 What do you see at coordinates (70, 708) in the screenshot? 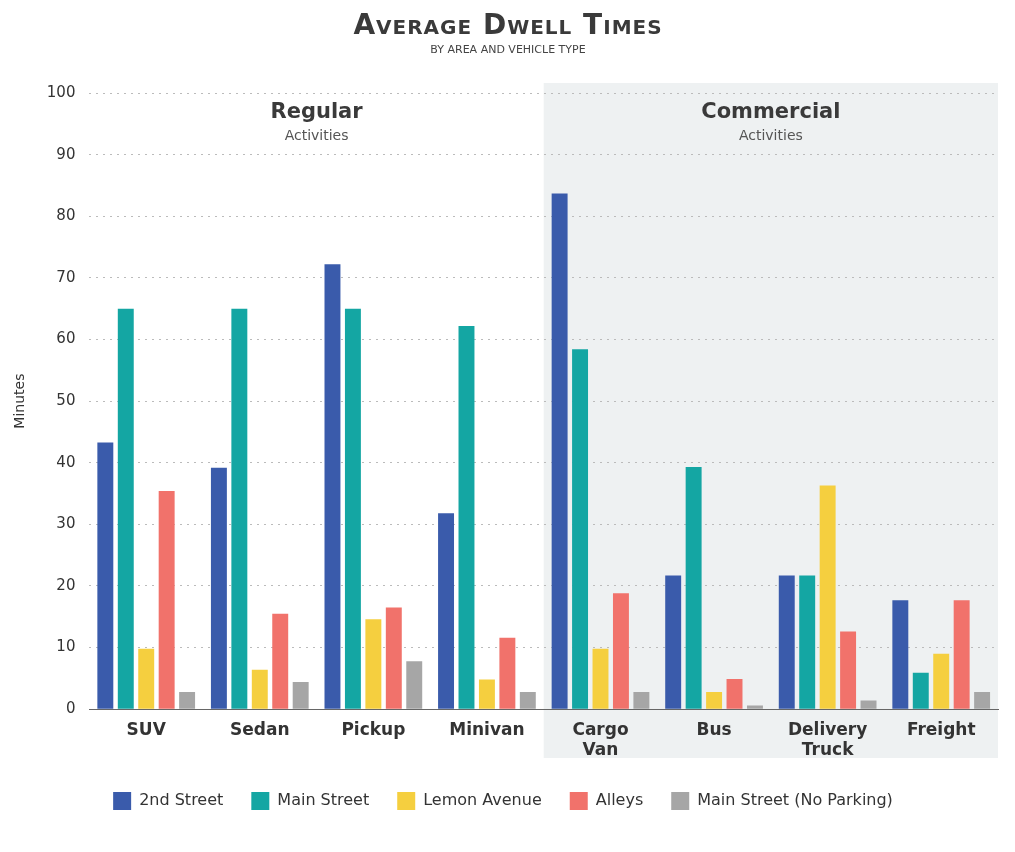
I see `y-tick-label: 0` at bounding box center [70, 708].